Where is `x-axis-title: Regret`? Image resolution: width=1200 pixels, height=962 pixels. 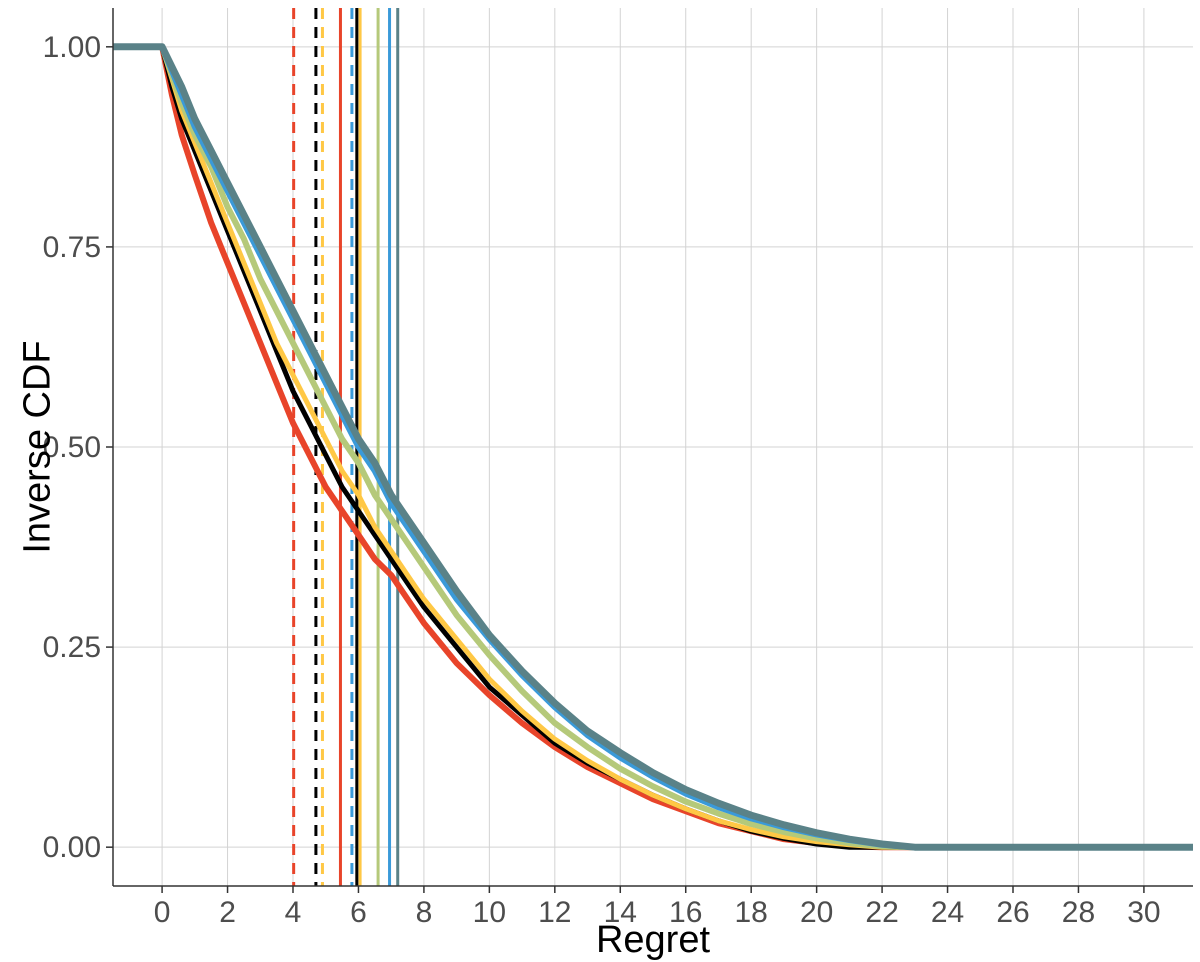 x-axis-title: Regret is located at coordinates (653, 940).